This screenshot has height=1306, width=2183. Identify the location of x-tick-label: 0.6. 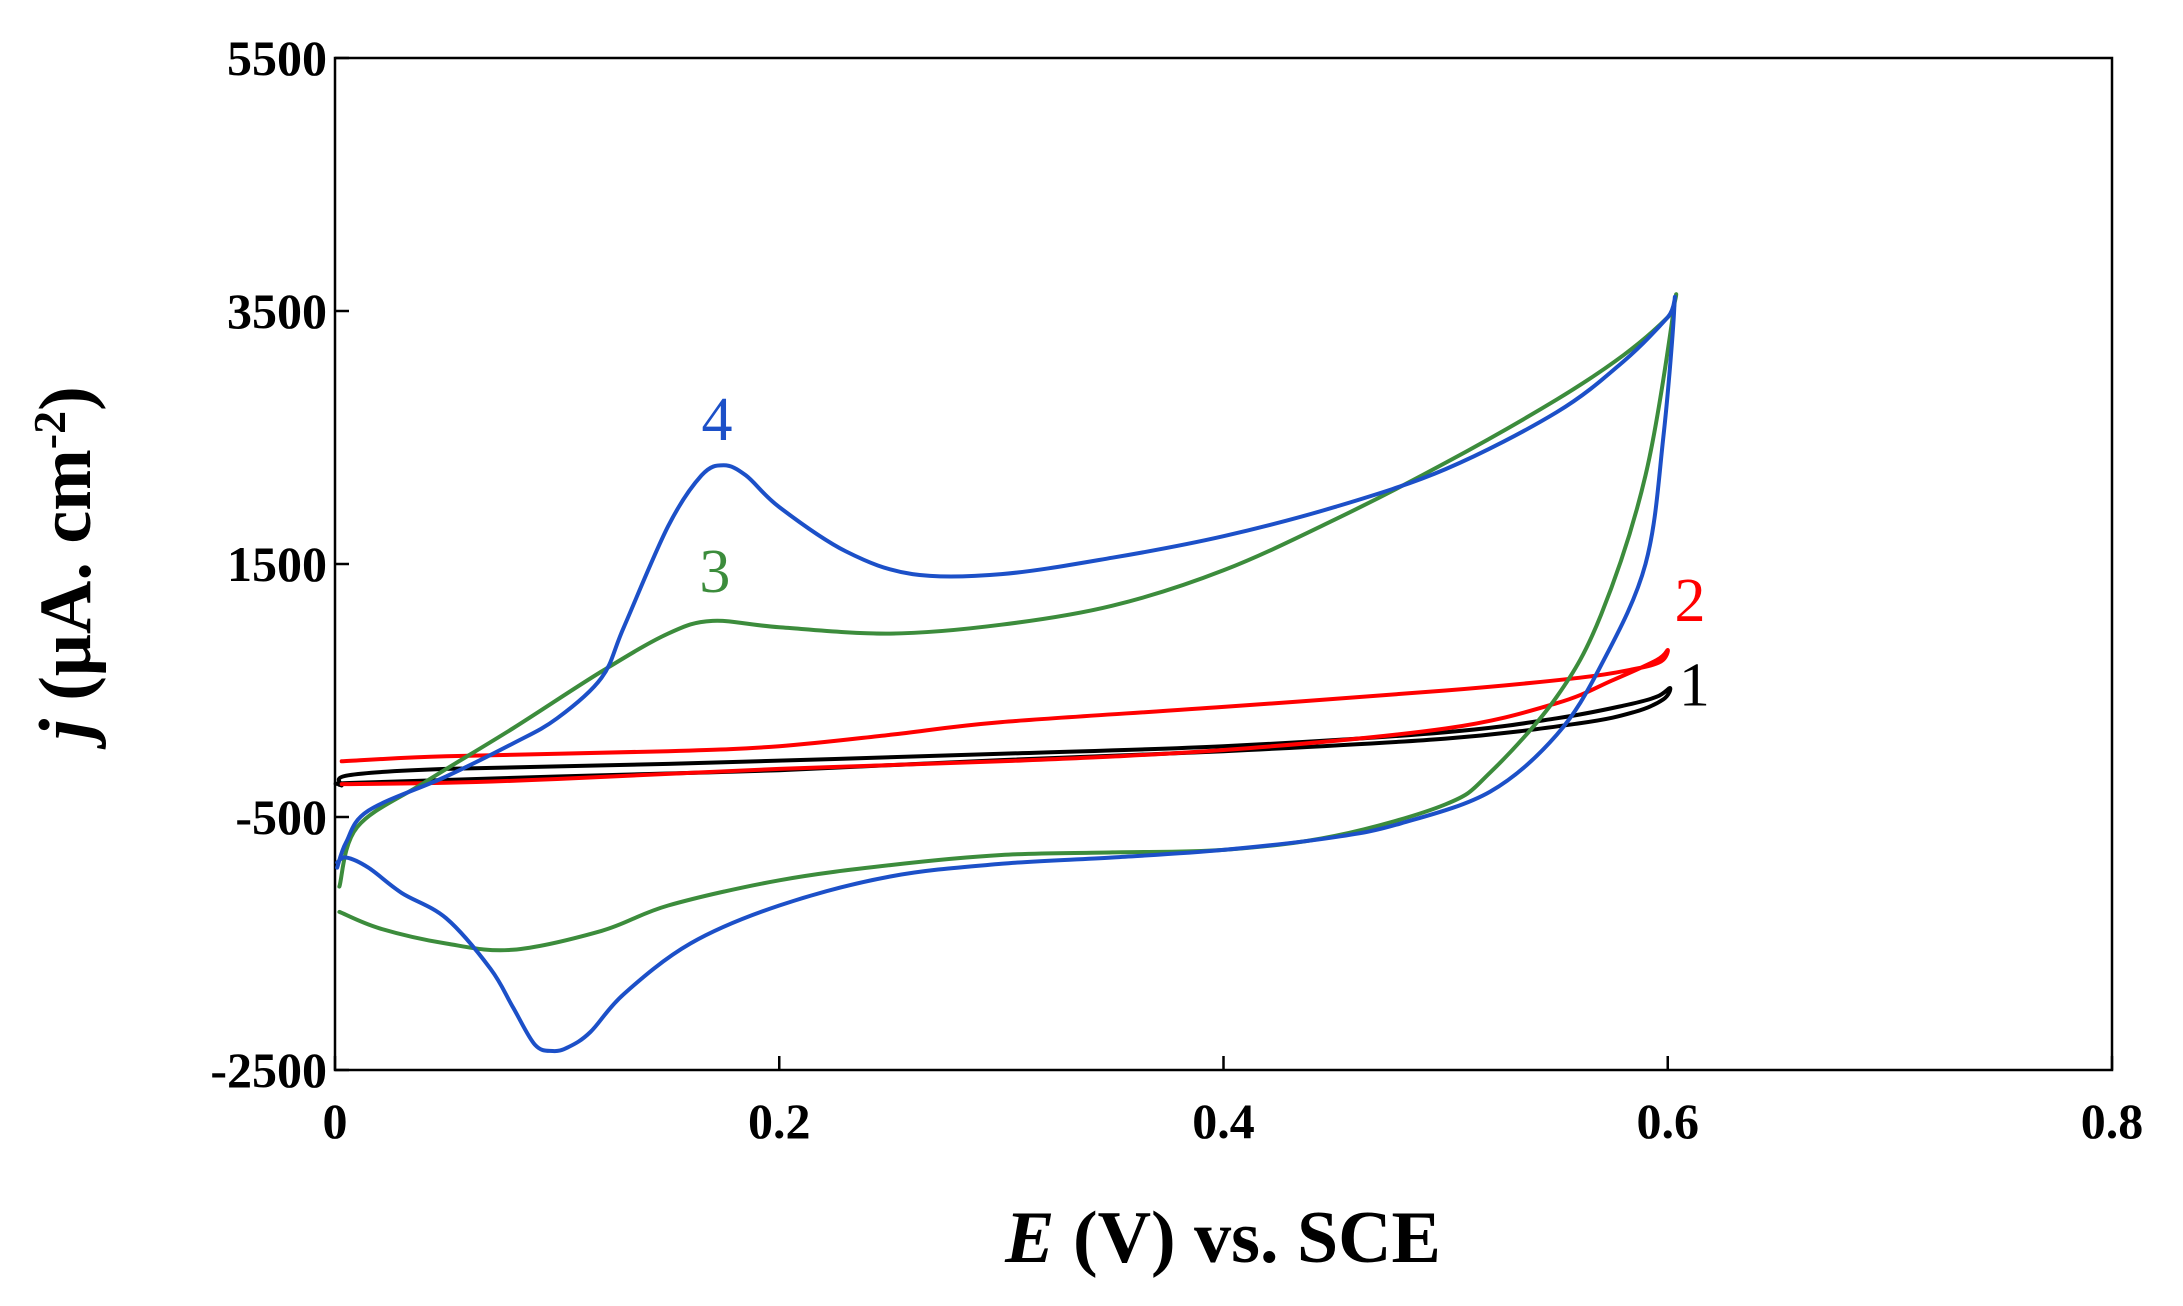
(1668, 1121).